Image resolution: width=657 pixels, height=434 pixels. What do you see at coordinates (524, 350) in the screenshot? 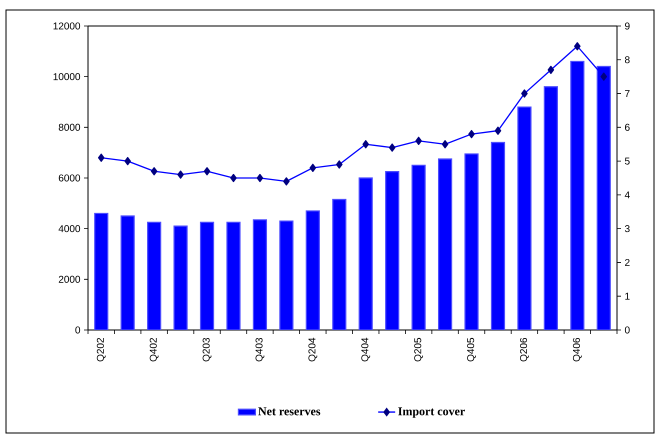
I see `x-tick-label: Q206` at bounding box center [524, 350].